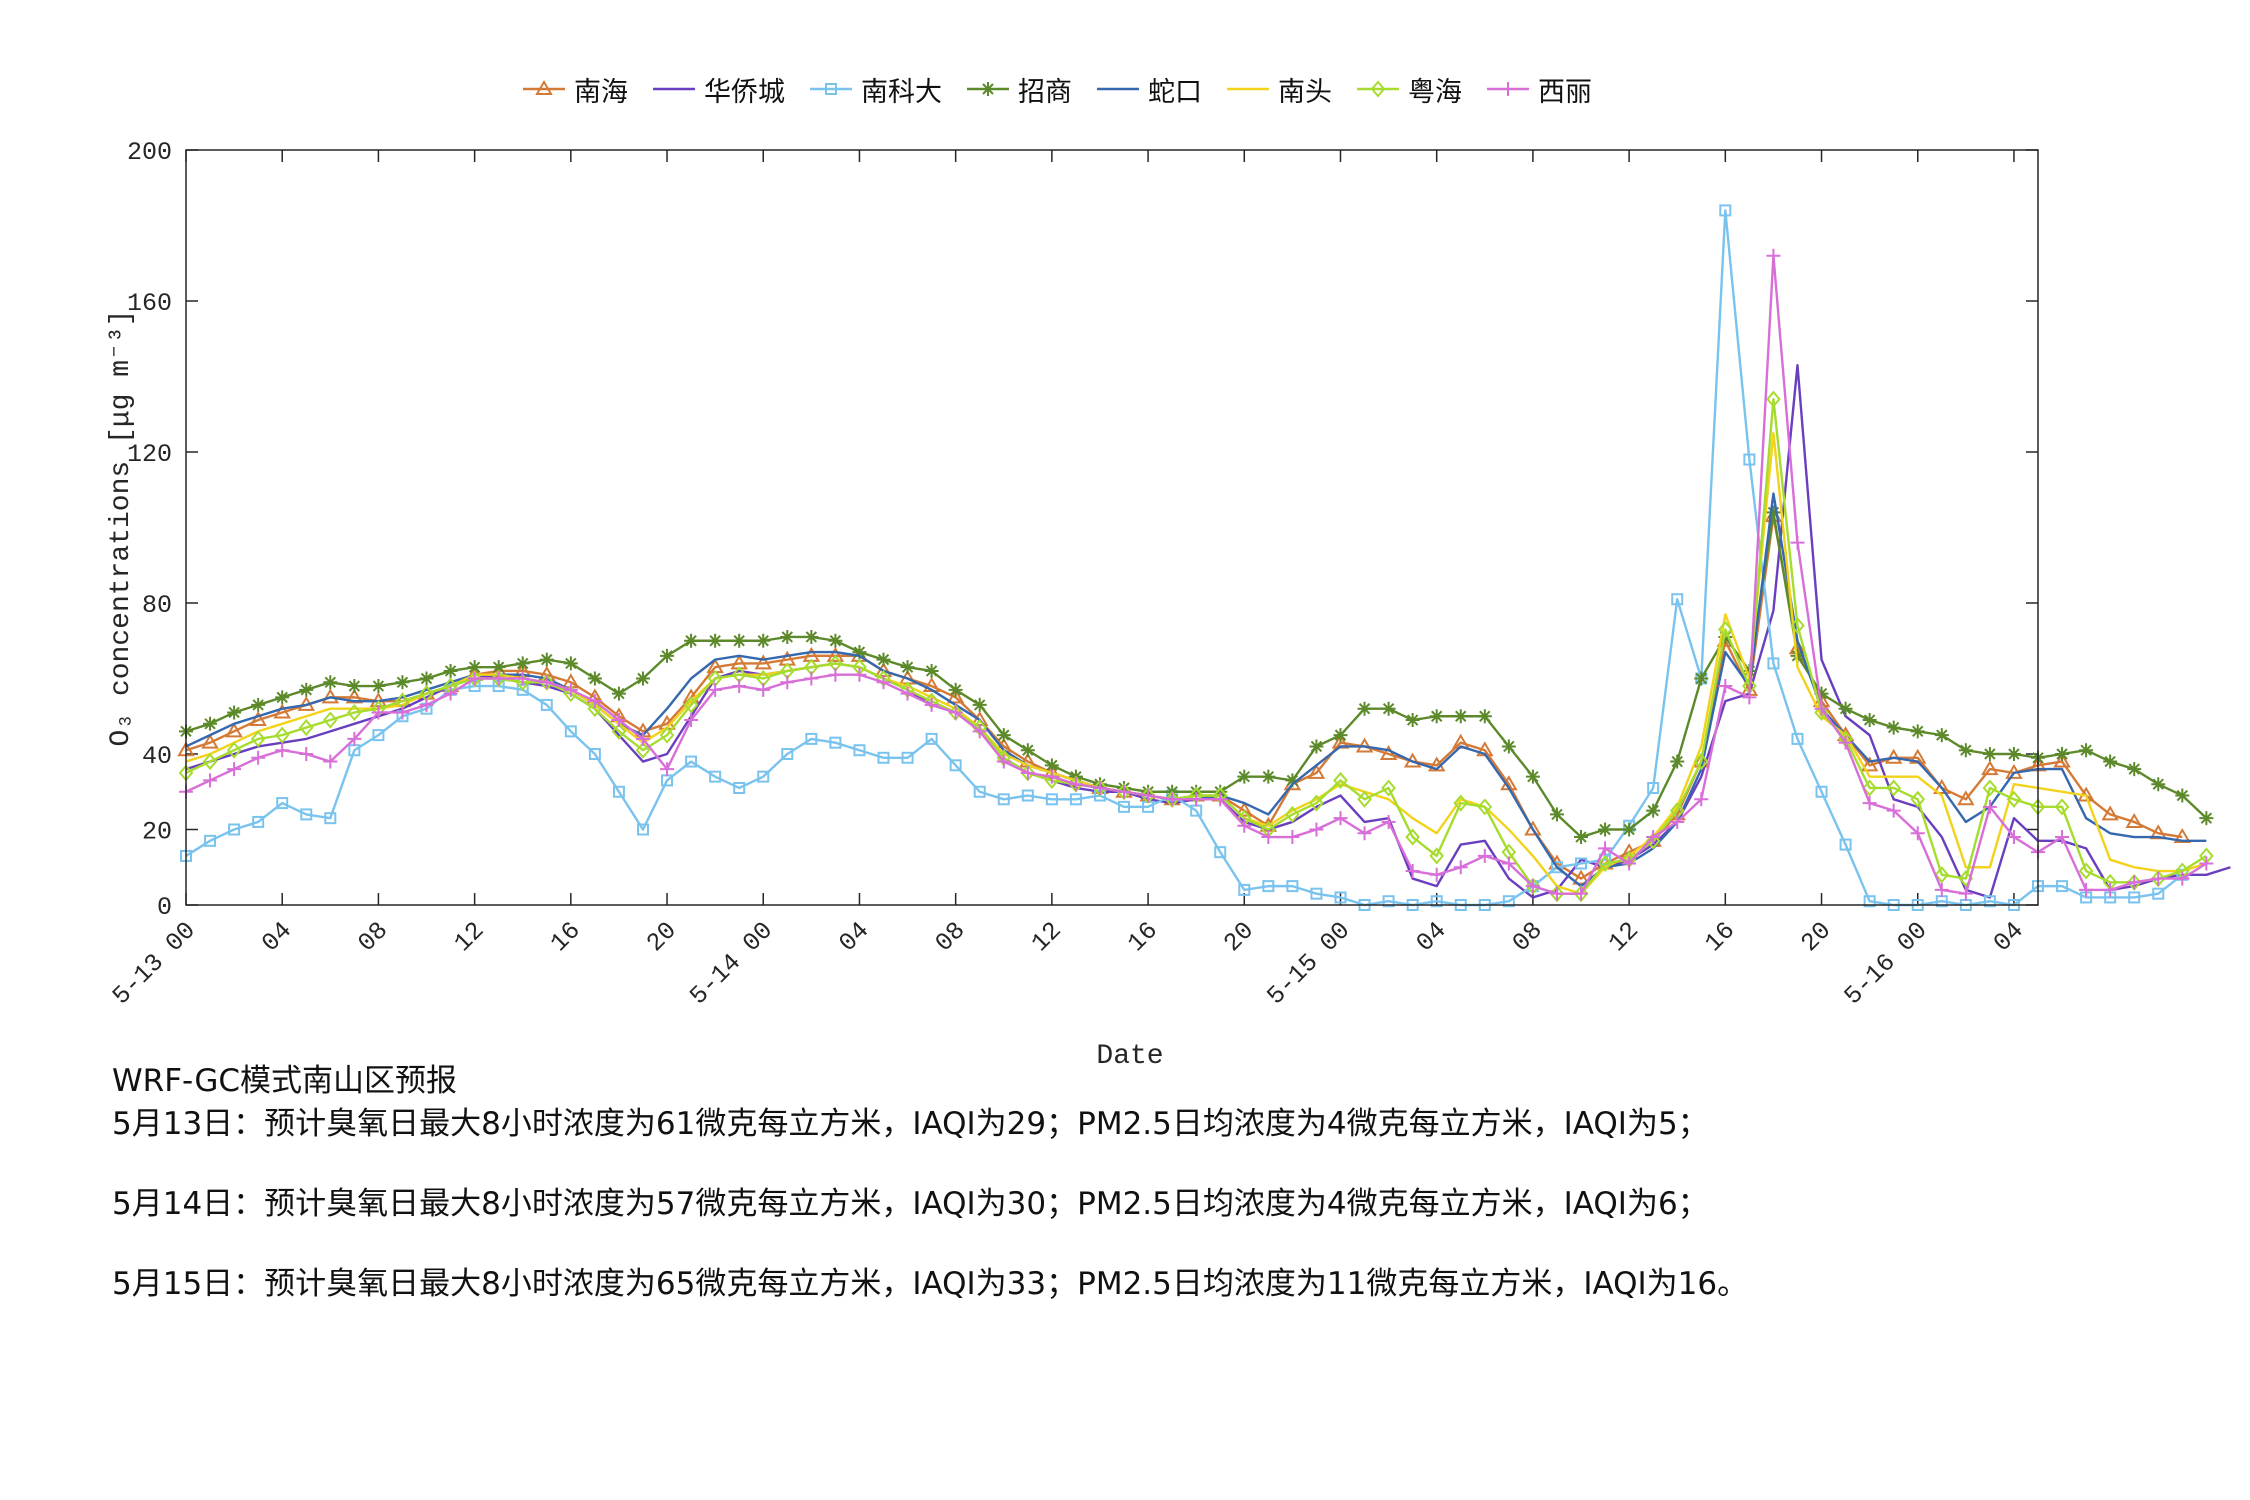 The image size is (2250, 1500). I want to click on legend-label: 南科大, so click(901, 92).